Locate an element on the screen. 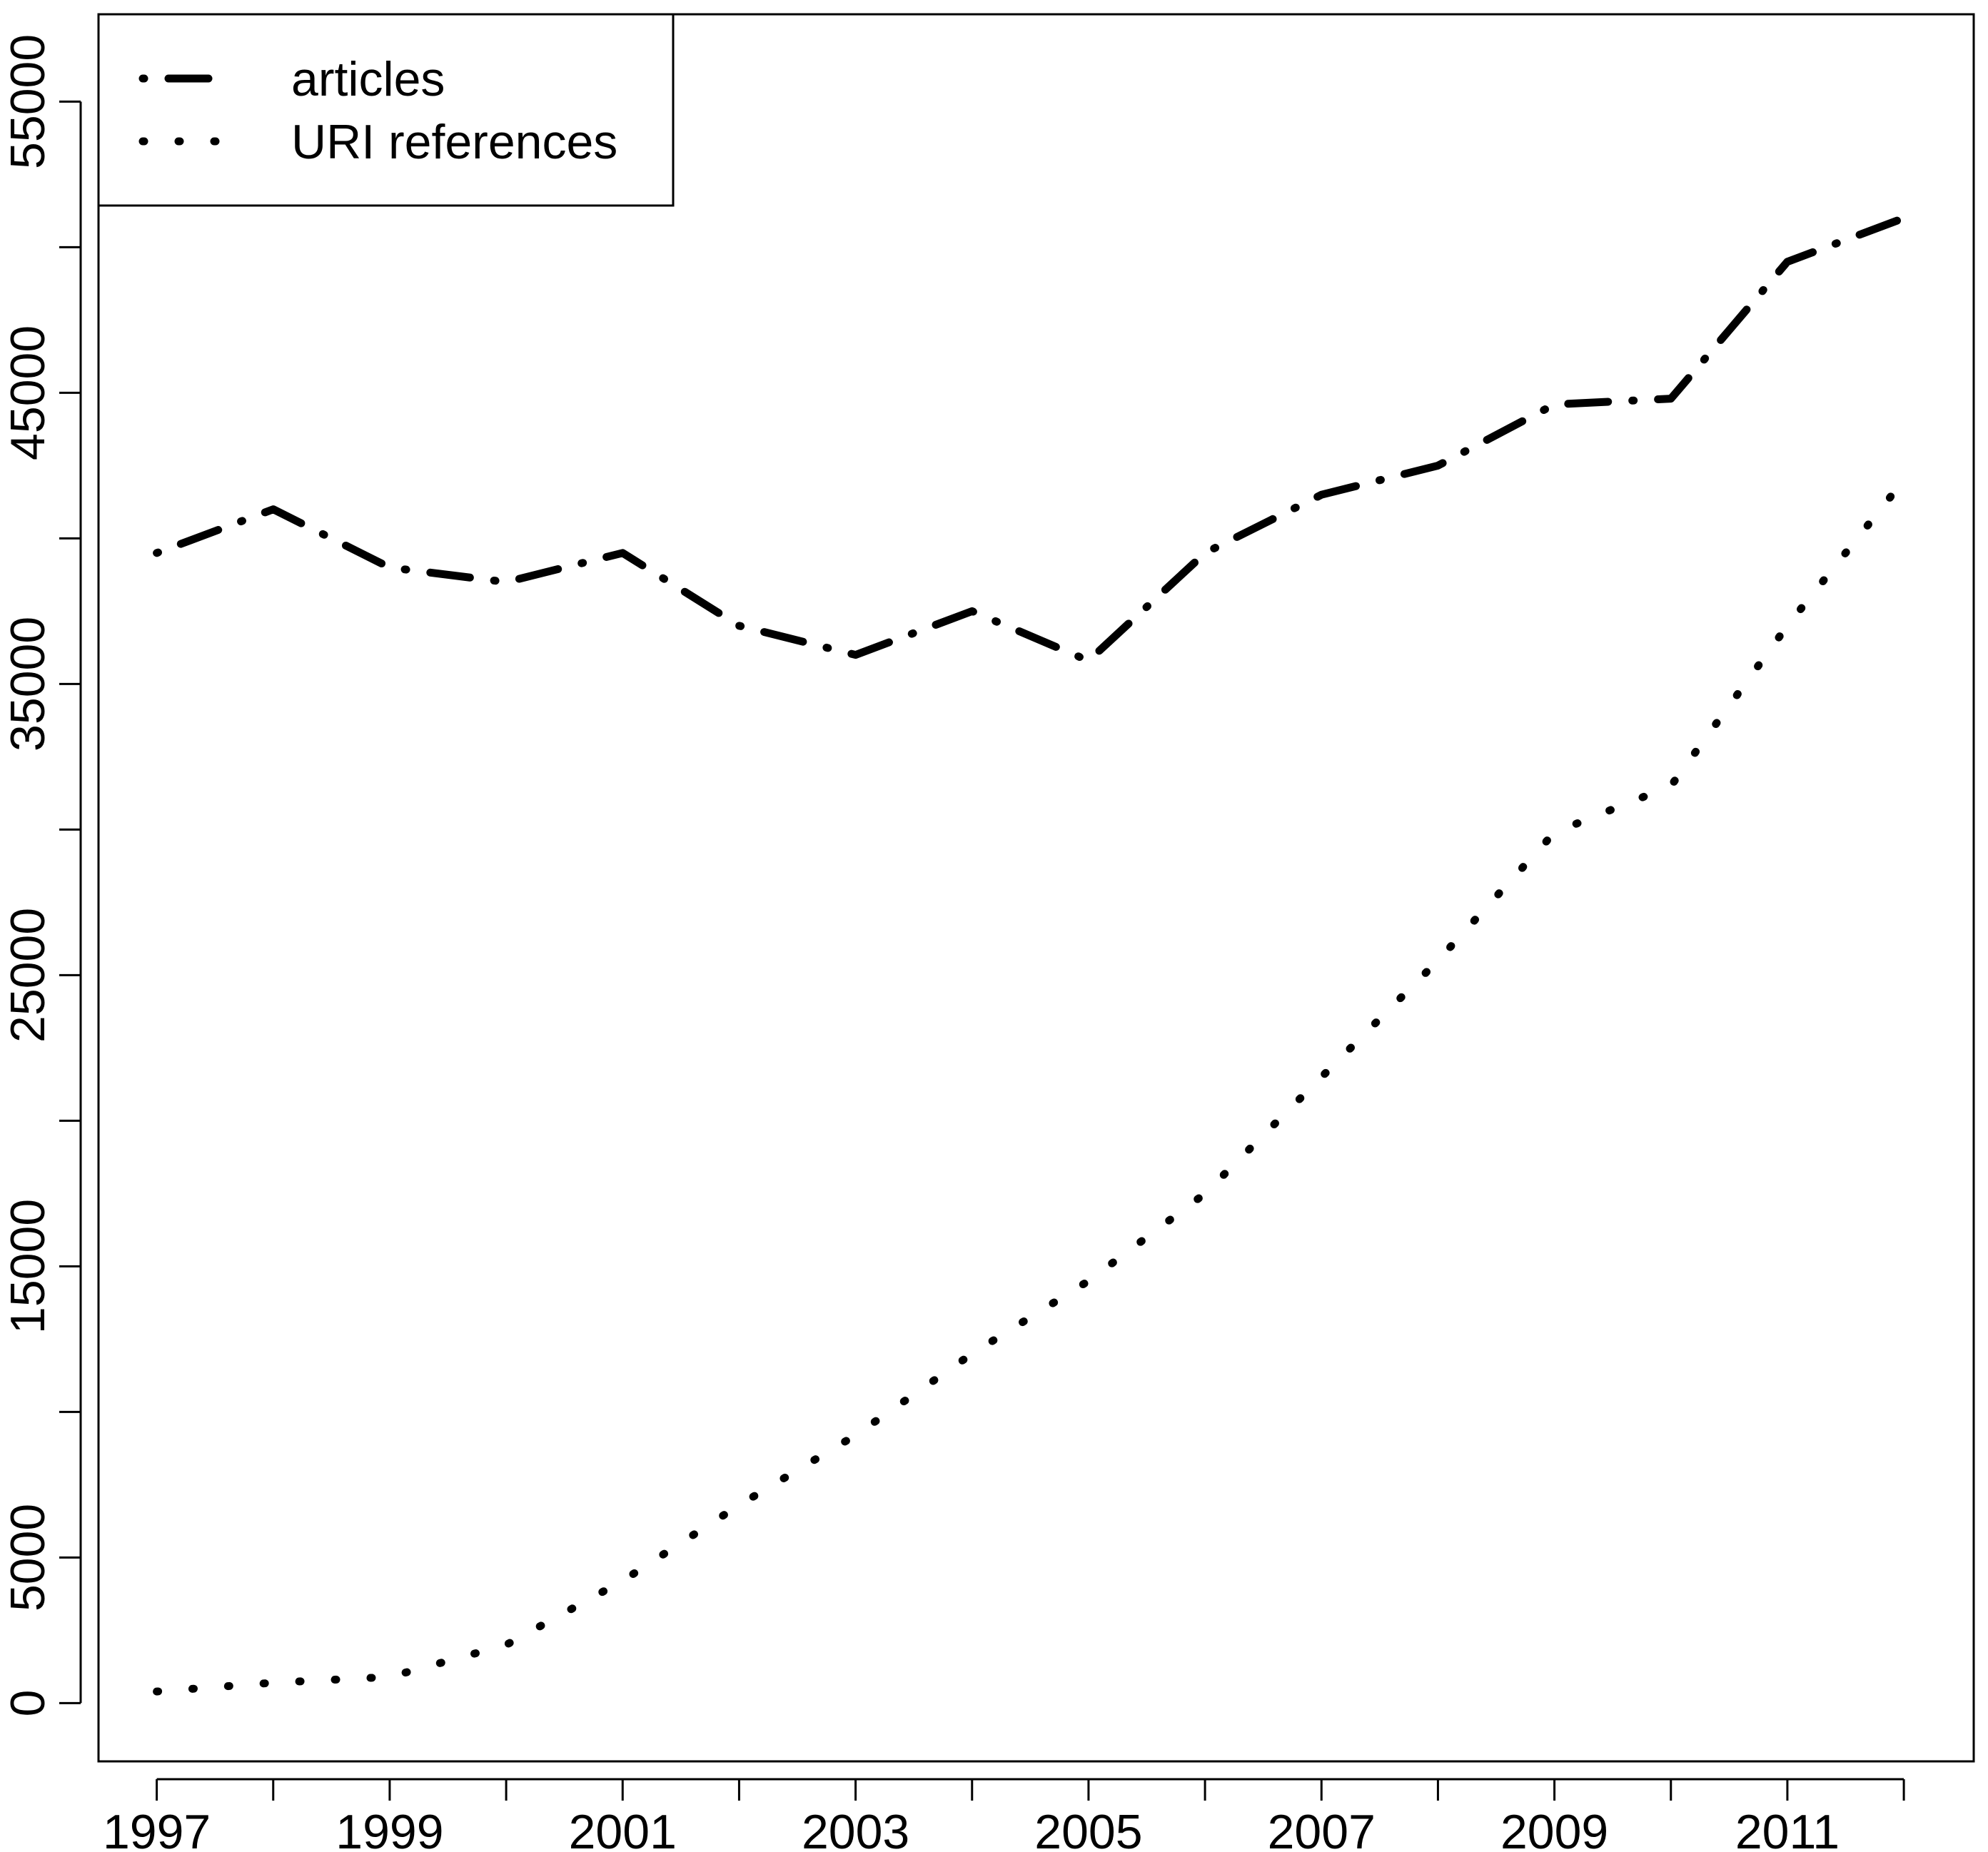 Image resolution: width=1988 pixels, height=1852 pixels. legend-box is located at coordinates (386, 110).